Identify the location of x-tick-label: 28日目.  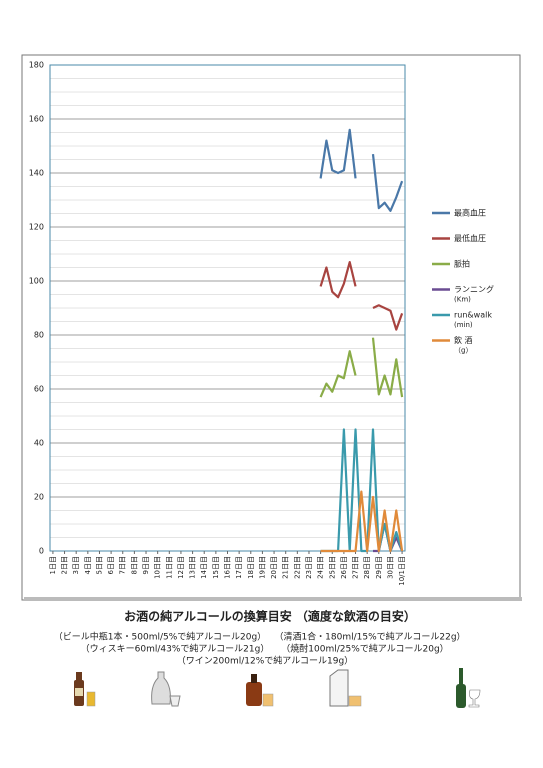
(367, 567).